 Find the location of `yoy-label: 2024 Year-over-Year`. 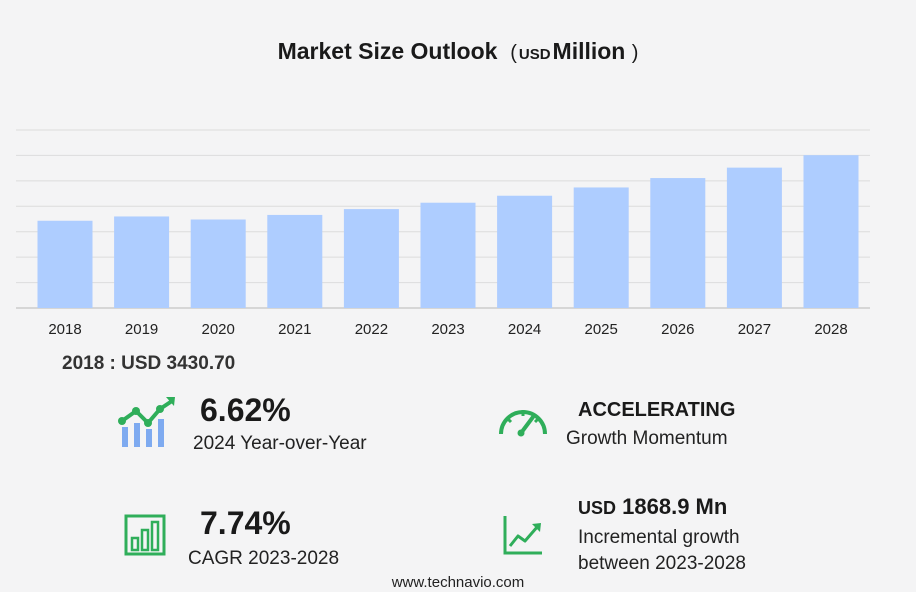

yoy-label: 2024 Year-over-Year is located at coordinates (280, 443).